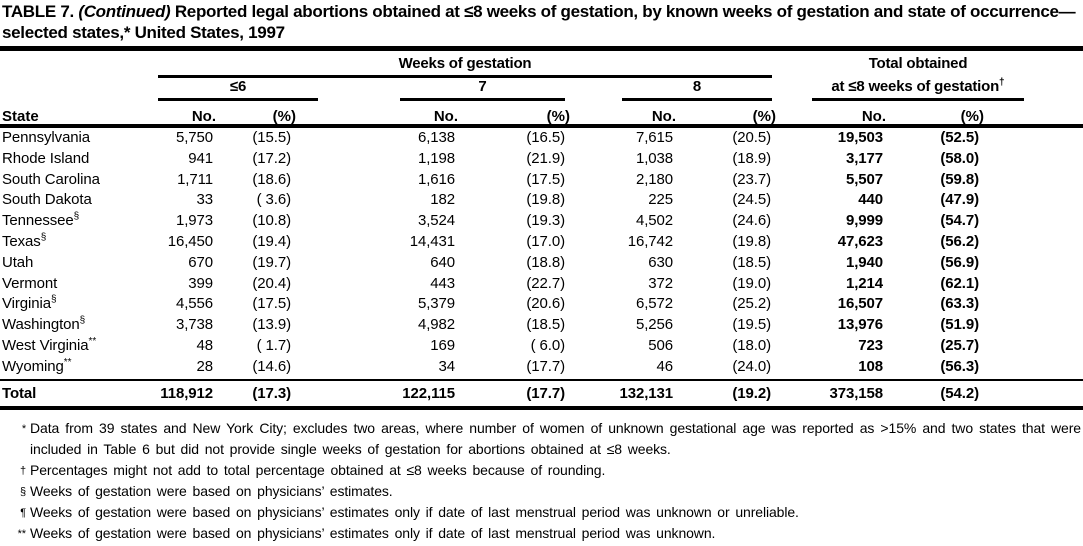  What do you see at coordinates (660, 262) in the screenshot?
I see `cell-no8: 630` at bounding box center [660, 262].